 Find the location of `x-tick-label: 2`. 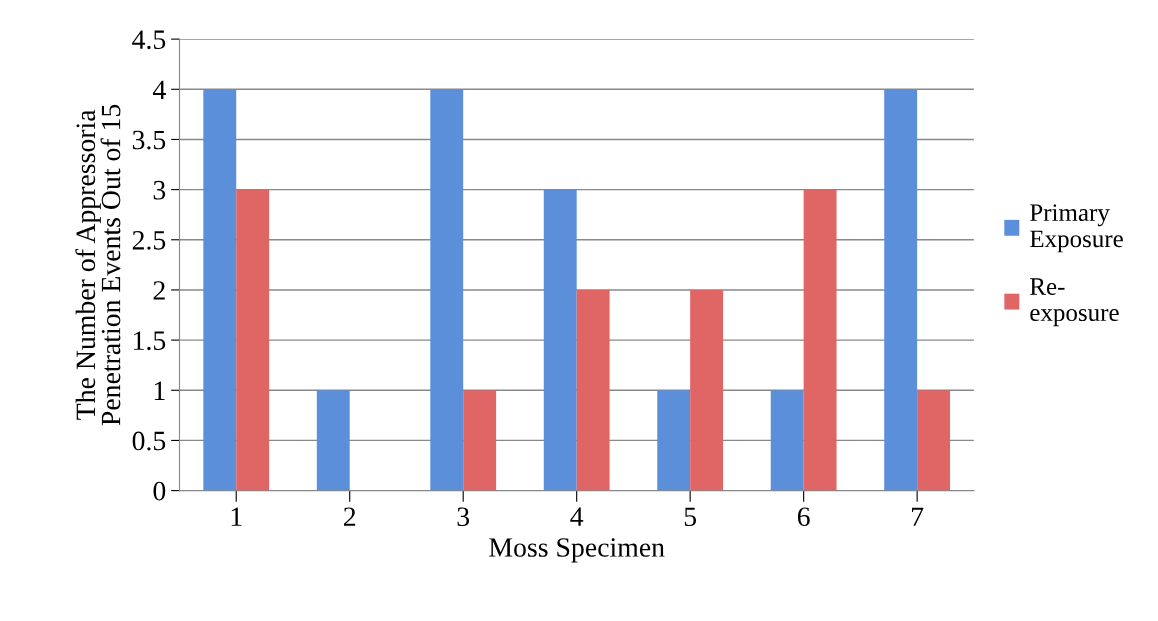

x-tick-label: 2 is located at coordinates (349, 516).